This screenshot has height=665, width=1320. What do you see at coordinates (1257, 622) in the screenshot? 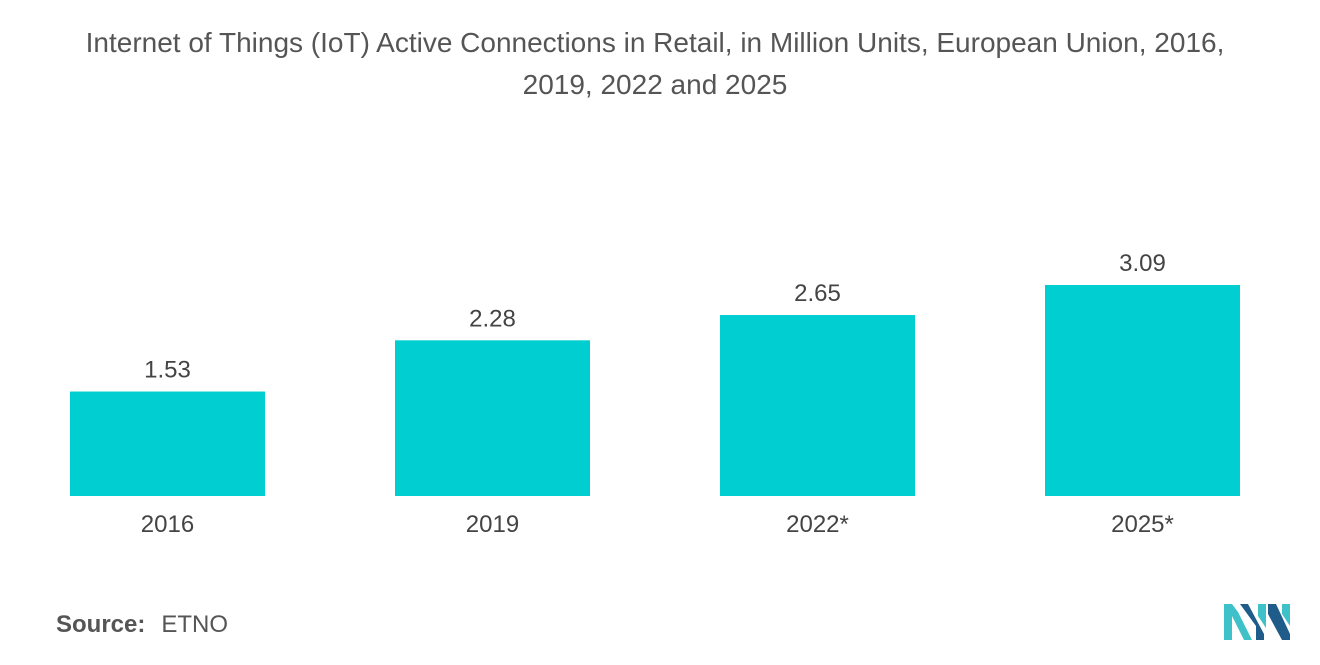
I see `mordor-intelligence-logo-icon` at bounding box center [1257, 622].